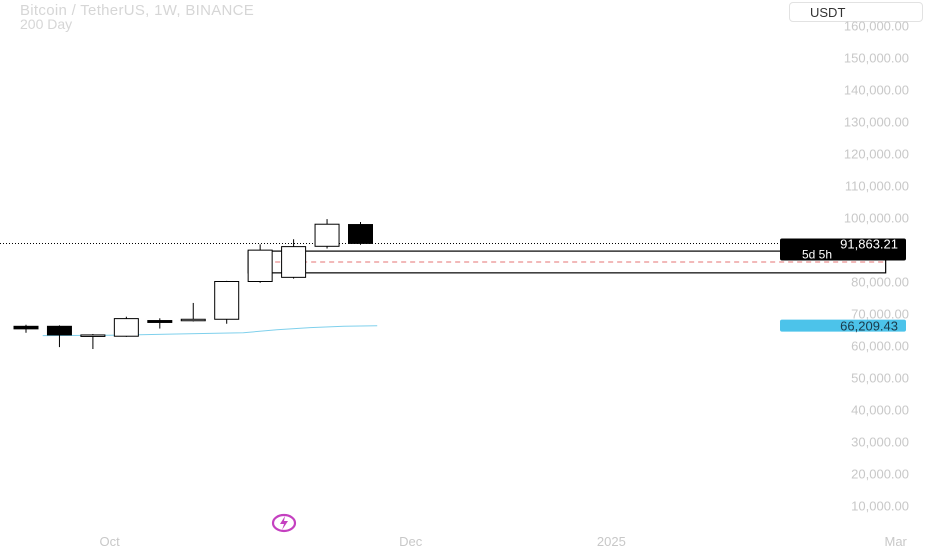 This screenshot has width=932, height=550. What do you see at coordinates (877, 186) in the screenshot?
I see `y-axis-tick-label: 110,000.00` at bounding box center [877, 186].